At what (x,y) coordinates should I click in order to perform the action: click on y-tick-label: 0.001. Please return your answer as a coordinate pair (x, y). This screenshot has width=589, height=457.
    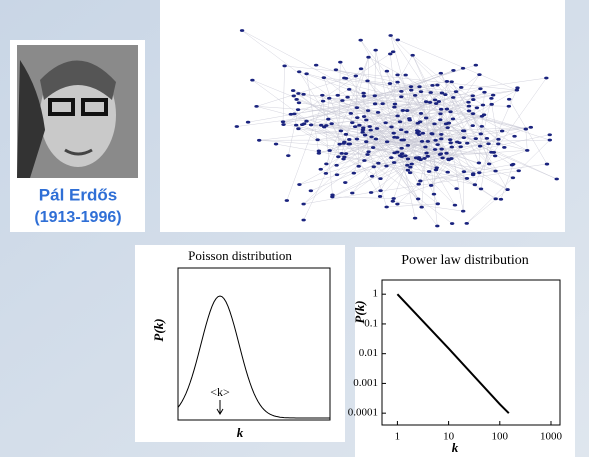
    Looking at the image, I should click on (365, 383).